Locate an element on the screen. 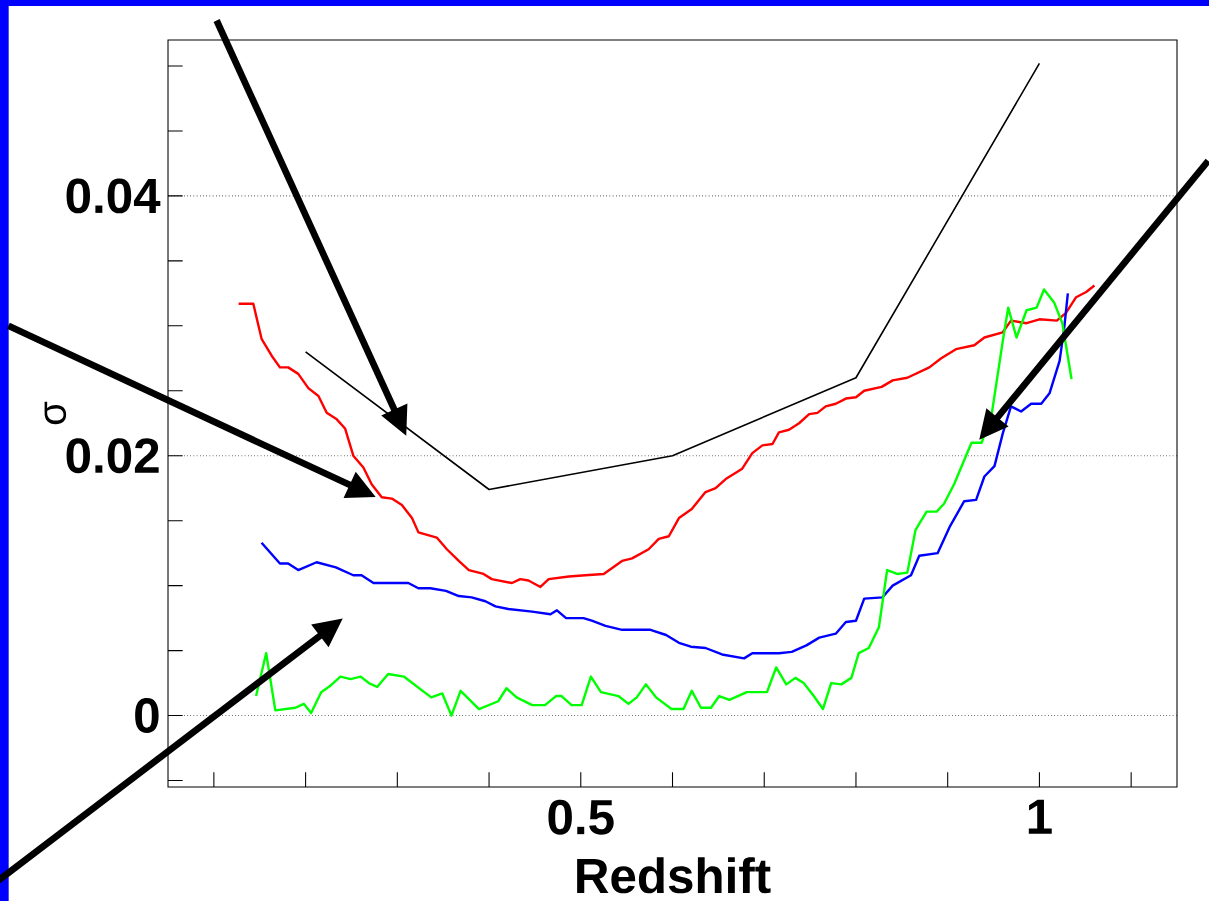 Image resolution: width=1209 pixels, height=901 pixels. y-tick-label: 0 is located at coordinates (147, 716).